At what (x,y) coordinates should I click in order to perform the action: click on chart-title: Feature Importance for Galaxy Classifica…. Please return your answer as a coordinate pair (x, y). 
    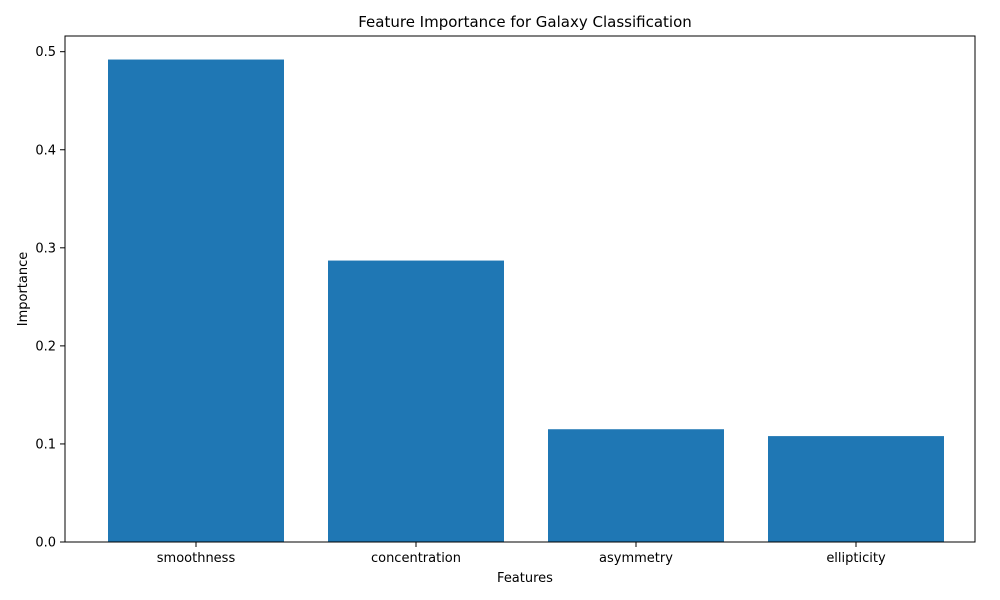
    Looking at the image, I should click on (525, 22).